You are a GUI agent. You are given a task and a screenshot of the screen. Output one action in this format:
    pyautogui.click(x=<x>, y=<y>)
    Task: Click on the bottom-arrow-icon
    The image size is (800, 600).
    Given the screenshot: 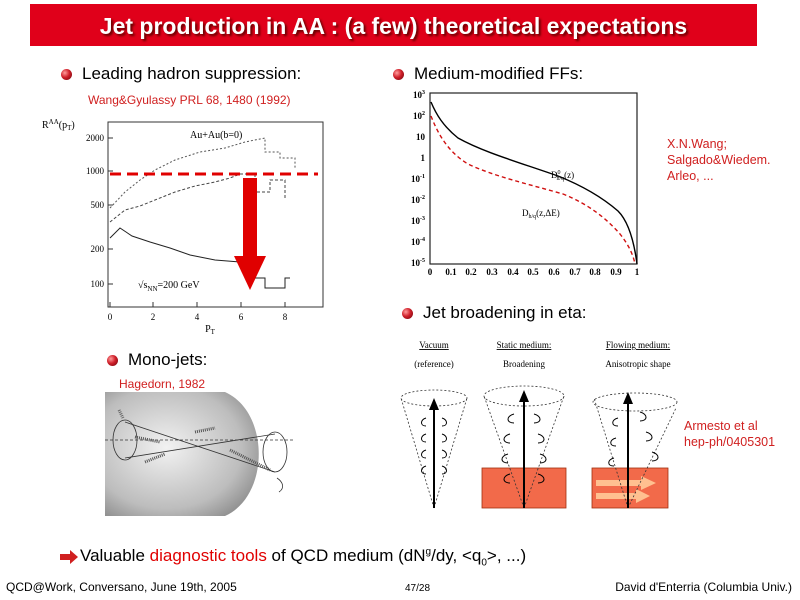 What is the action you would take?
    pyautogui.click(x=69, y=557)
    